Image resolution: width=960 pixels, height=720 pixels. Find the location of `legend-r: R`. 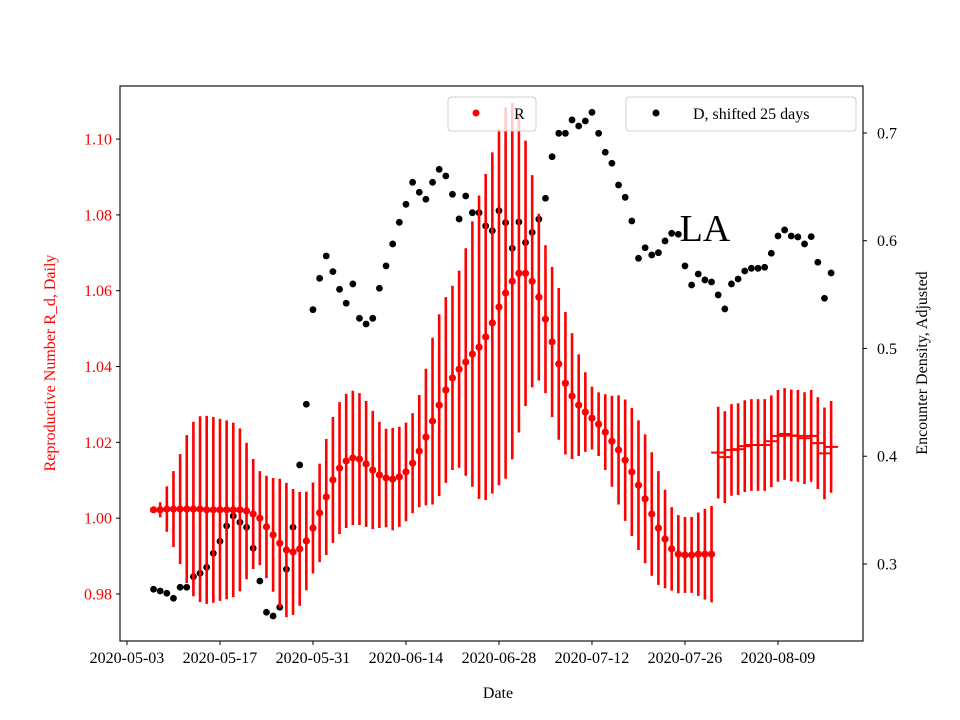

legend-r: R is located at coordinates (492, 114).